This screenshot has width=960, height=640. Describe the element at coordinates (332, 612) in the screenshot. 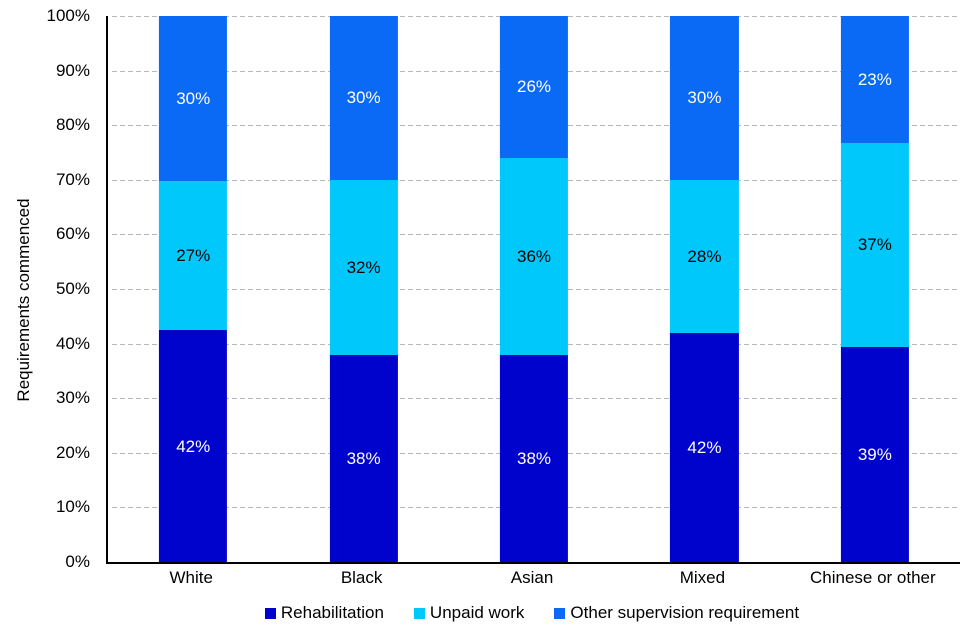

I see `legend-label: Rehabilitation` at that location.